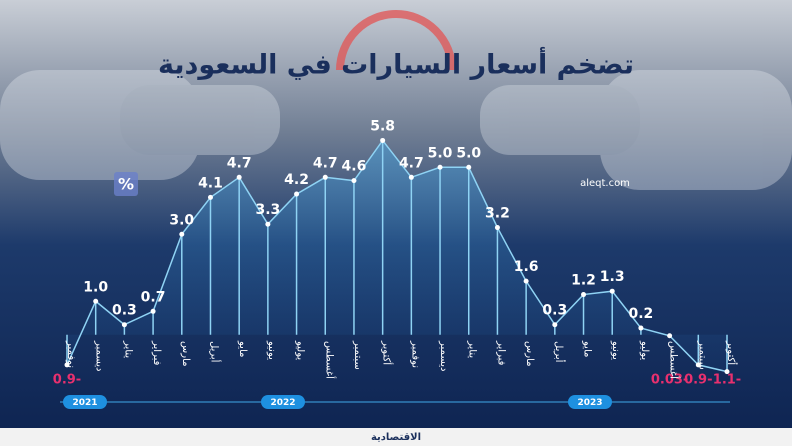  Describe the element at coordinates (354, 167) in the screenshot. I see `value-label: 4.6` at that location.